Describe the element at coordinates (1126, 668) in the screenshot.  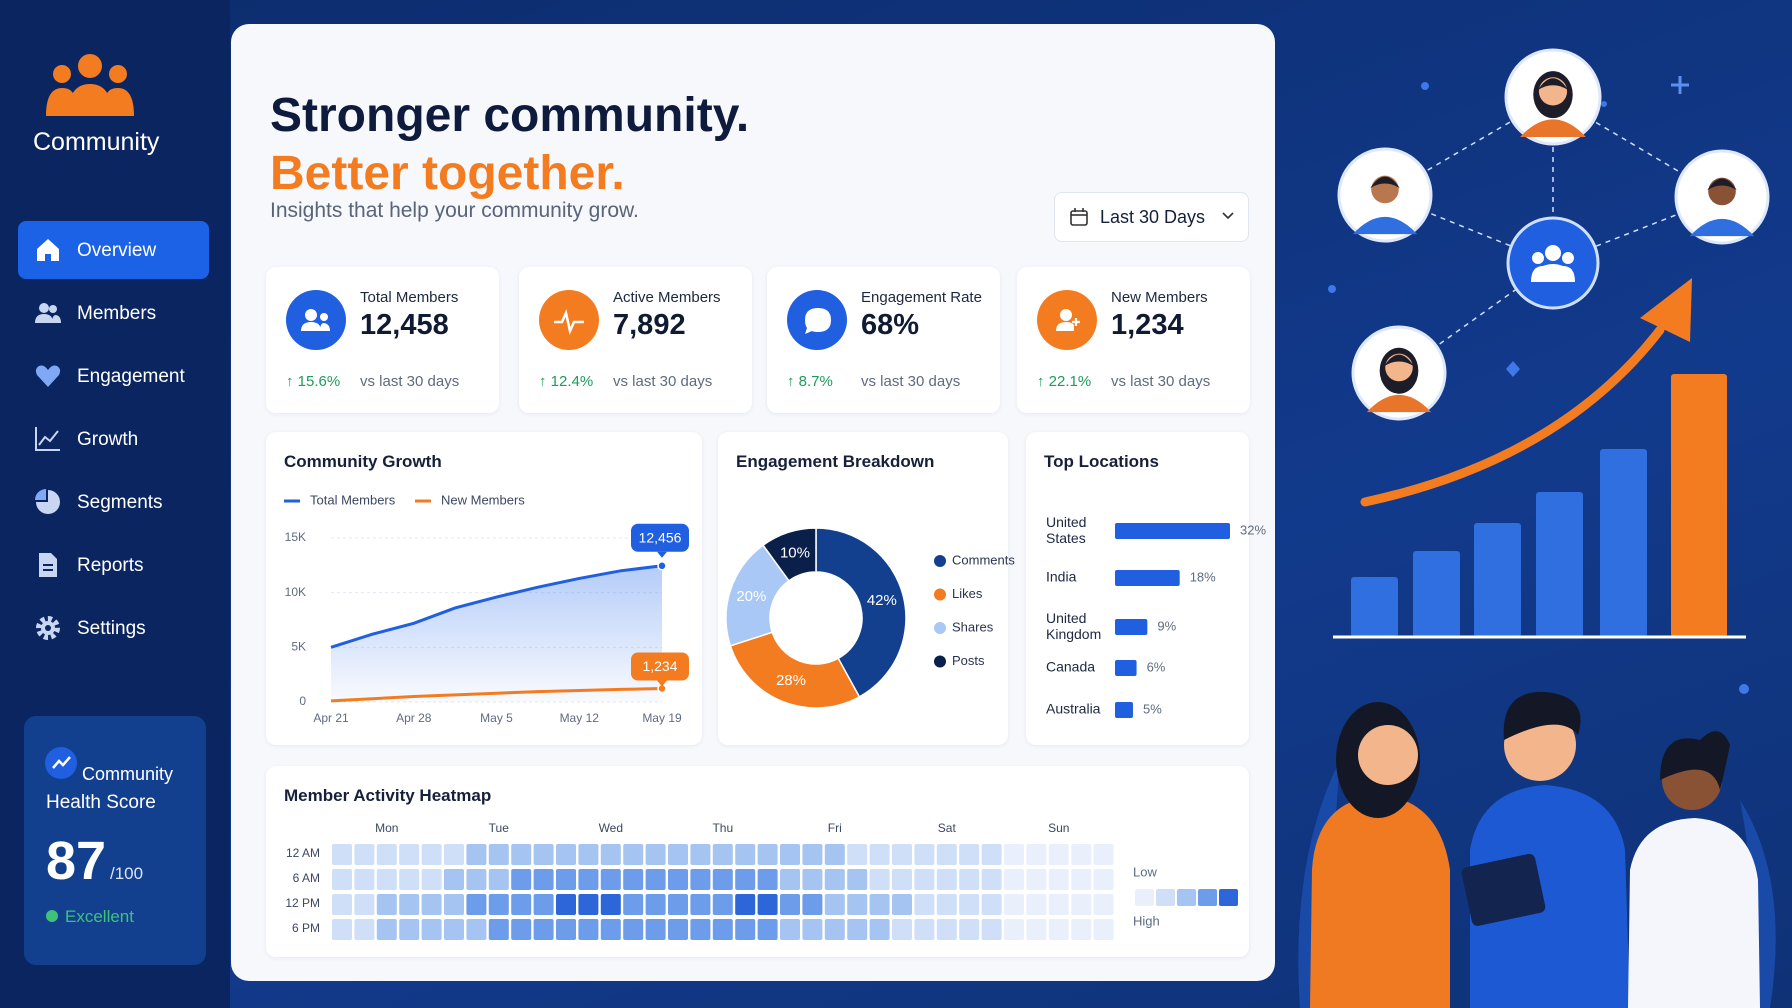
I see `bar` at that location.